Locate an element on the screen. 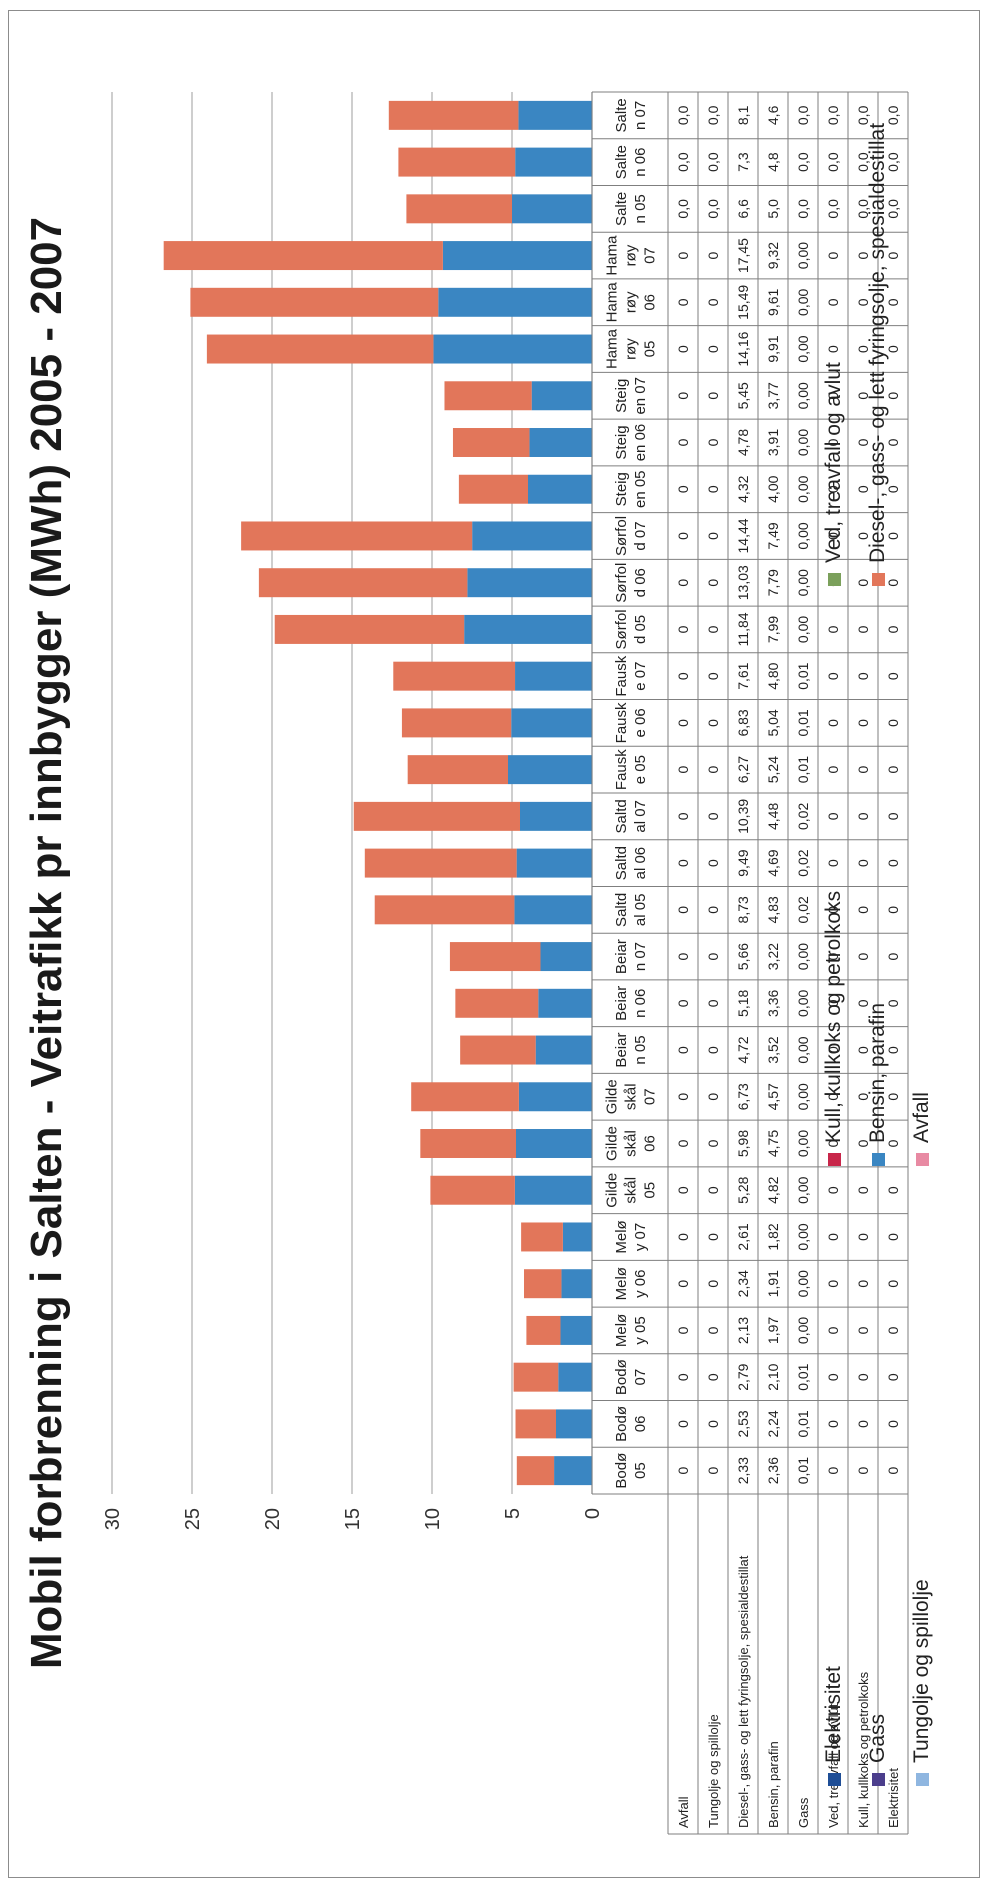  y-tick-label-5: 5 is located at coordinates (513, 1513).